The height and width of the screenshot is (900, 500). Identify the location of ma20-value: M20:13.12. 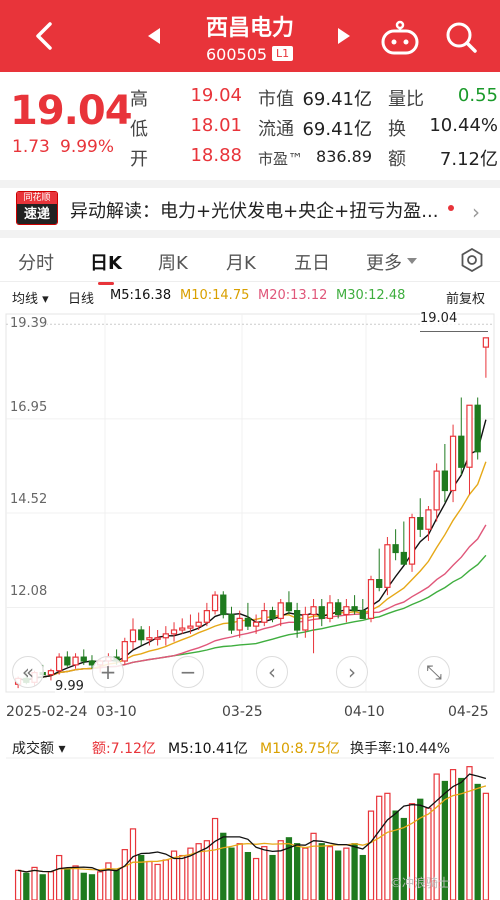
(293, 295).